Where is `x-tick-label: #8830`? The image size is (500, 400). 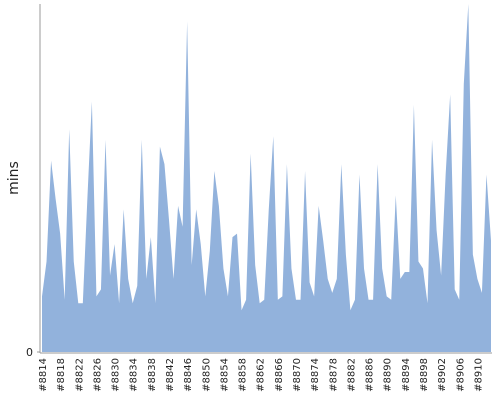 x-tick-label: #8830 is located at coordinates (116, 375).